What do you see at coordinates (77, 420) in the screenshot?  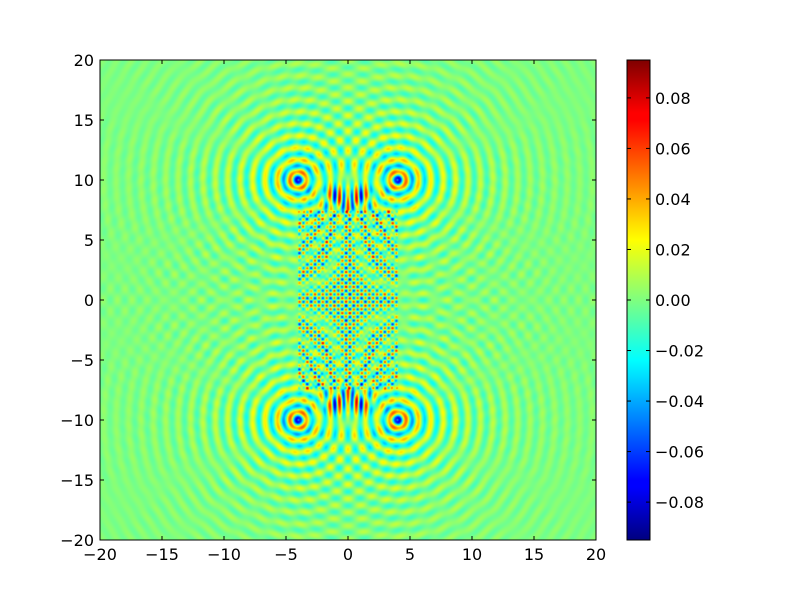 I see `y-tick-label: −10` at bounding box center [77, 420].